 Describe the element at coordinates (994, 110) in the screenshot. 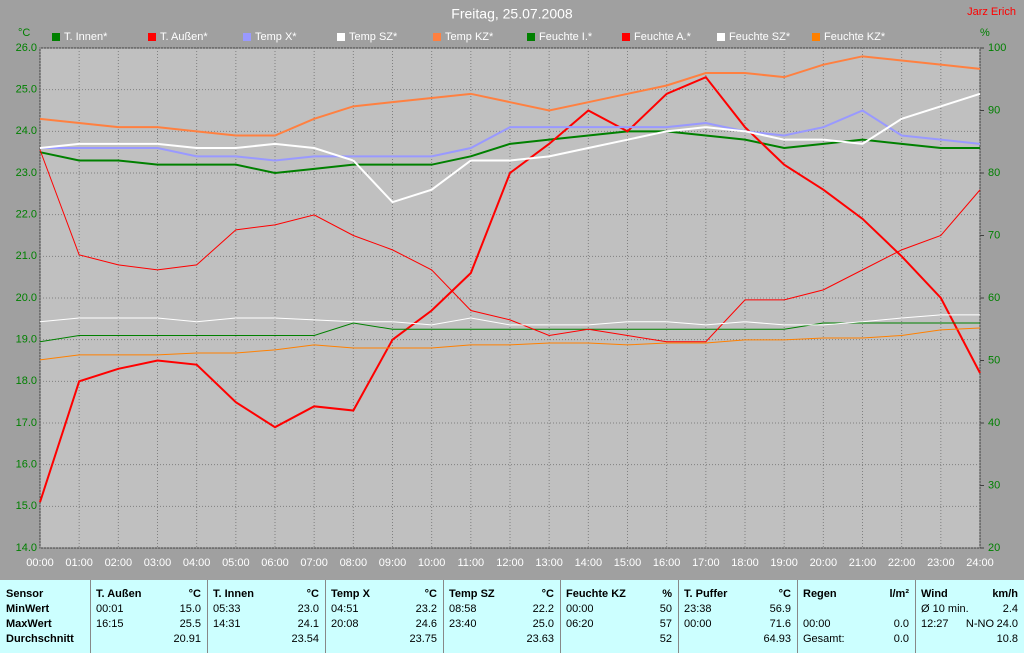

I see `y2-tick-label: 90` at that location.